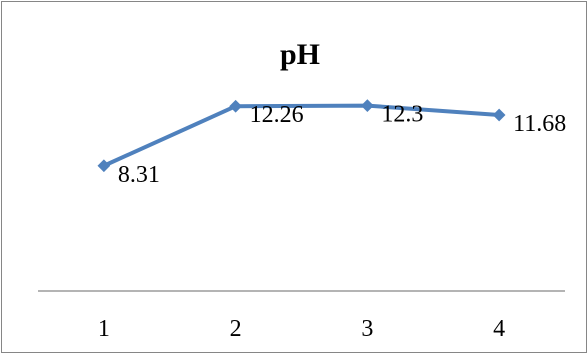  What do you see at coordinates (402, 115) in the screenshot?
I see `data-label: 12.3` at bounding box center [402, 115].